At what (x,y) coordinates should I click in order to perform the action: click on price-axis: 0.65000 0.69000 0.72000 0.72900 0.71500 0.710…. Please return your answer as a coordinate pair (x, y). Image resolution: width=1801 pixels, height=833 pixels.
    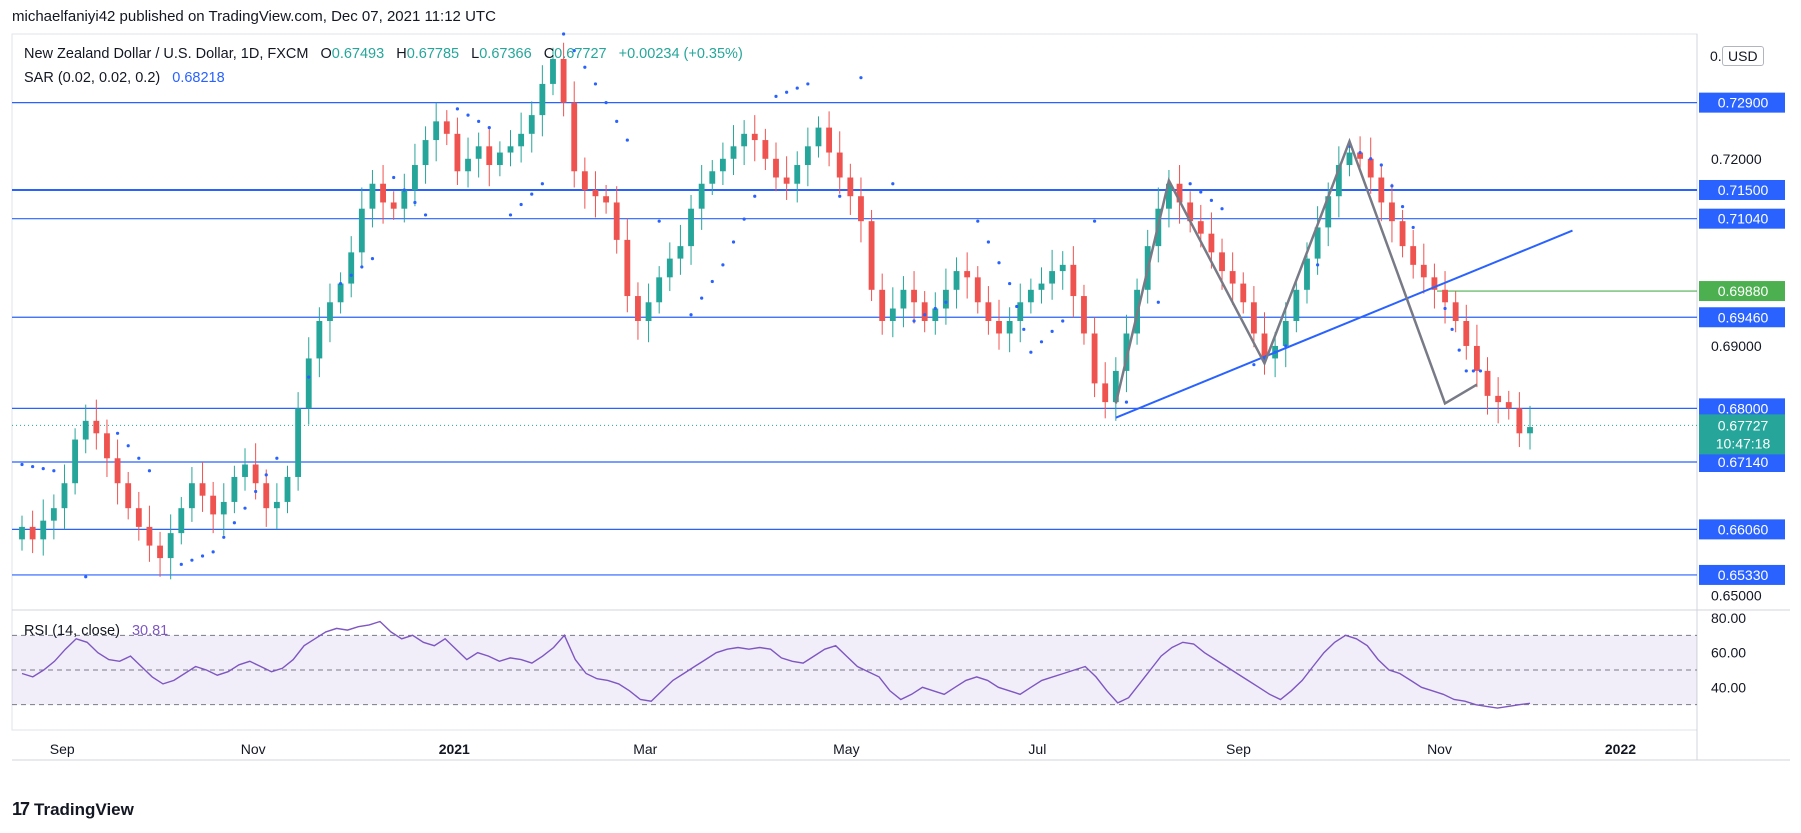
    Looking at the image, I should click on (1742, 394).